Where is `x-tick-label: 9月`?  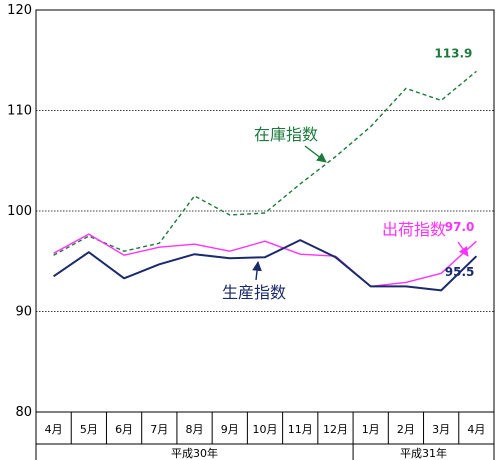
x-tick-label: 9月 is located at coordinates (230, 429).